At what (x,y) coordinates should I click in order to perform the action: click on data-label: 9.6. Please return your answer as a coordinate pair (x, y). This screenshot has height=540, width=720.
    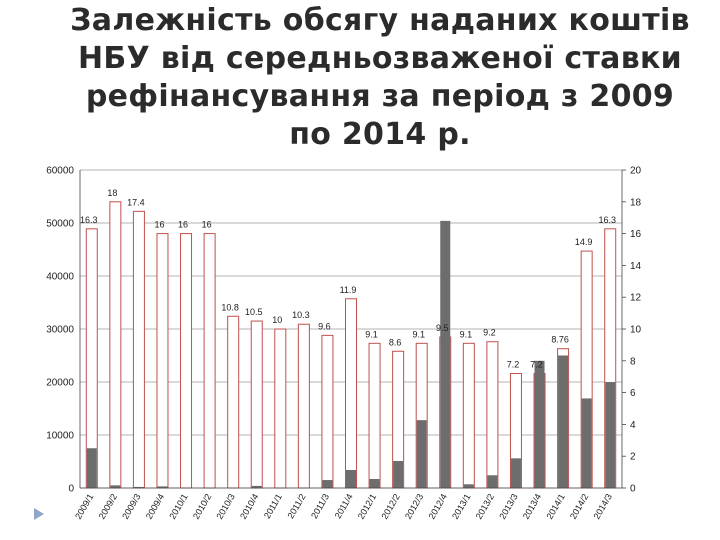
    Looking at the image, I should click on (324, 326).